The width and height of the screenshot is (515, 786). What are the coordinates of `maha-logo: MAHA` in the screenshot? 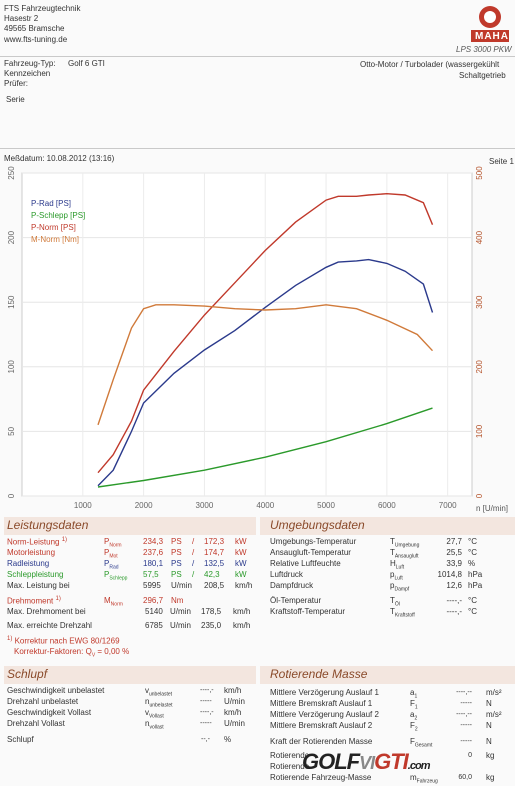 It's located at (490, 24).